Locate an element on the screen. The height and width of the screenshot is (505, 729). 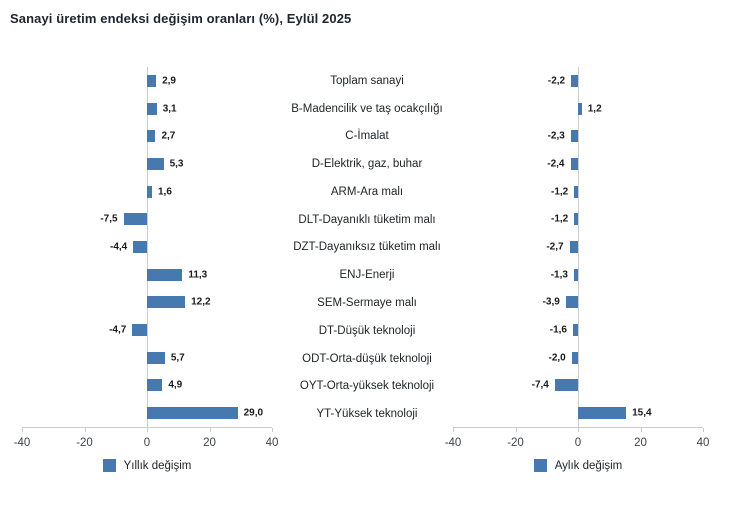
legend-monthly-change: Aylık değişim is located at coordinates (578, 465).